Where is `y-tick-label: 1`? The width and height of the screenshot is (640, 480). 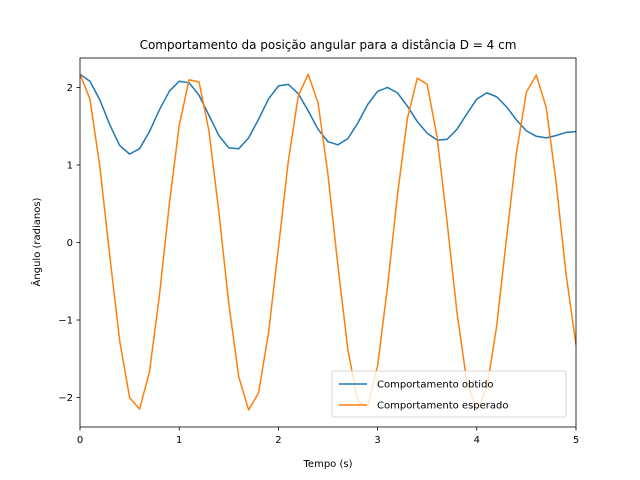
y-tick-label: 1 is located at coordinates (70, 165).